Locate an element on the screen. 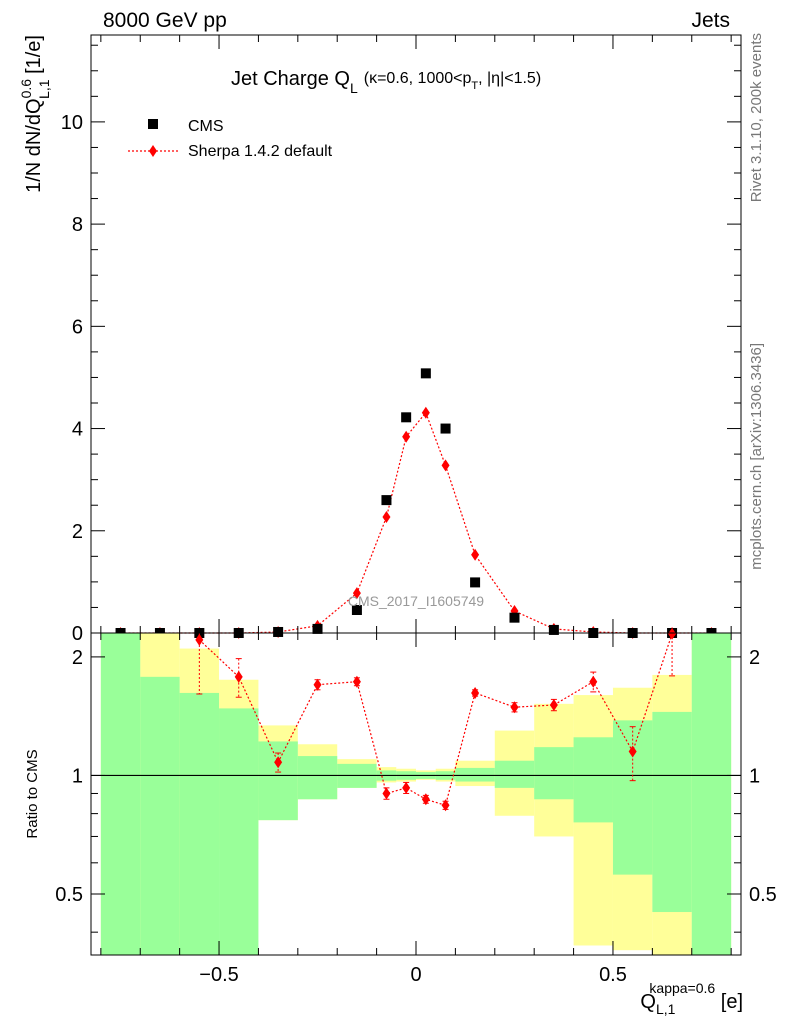  chart-title: Jet Charge QL(κ=0.6, 1000<pT, |η|<1.5) is located at coordinates (386, 82).